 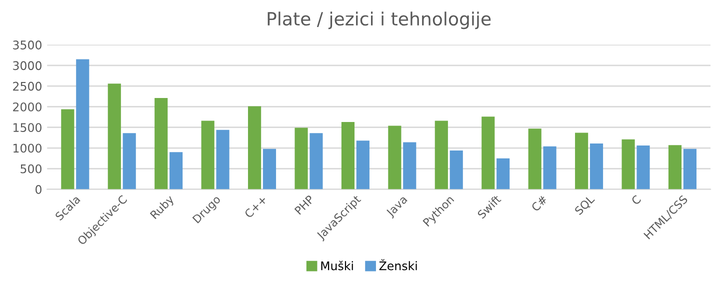 I want to click on y-tick-label: 0, so click(x=39, y=189).